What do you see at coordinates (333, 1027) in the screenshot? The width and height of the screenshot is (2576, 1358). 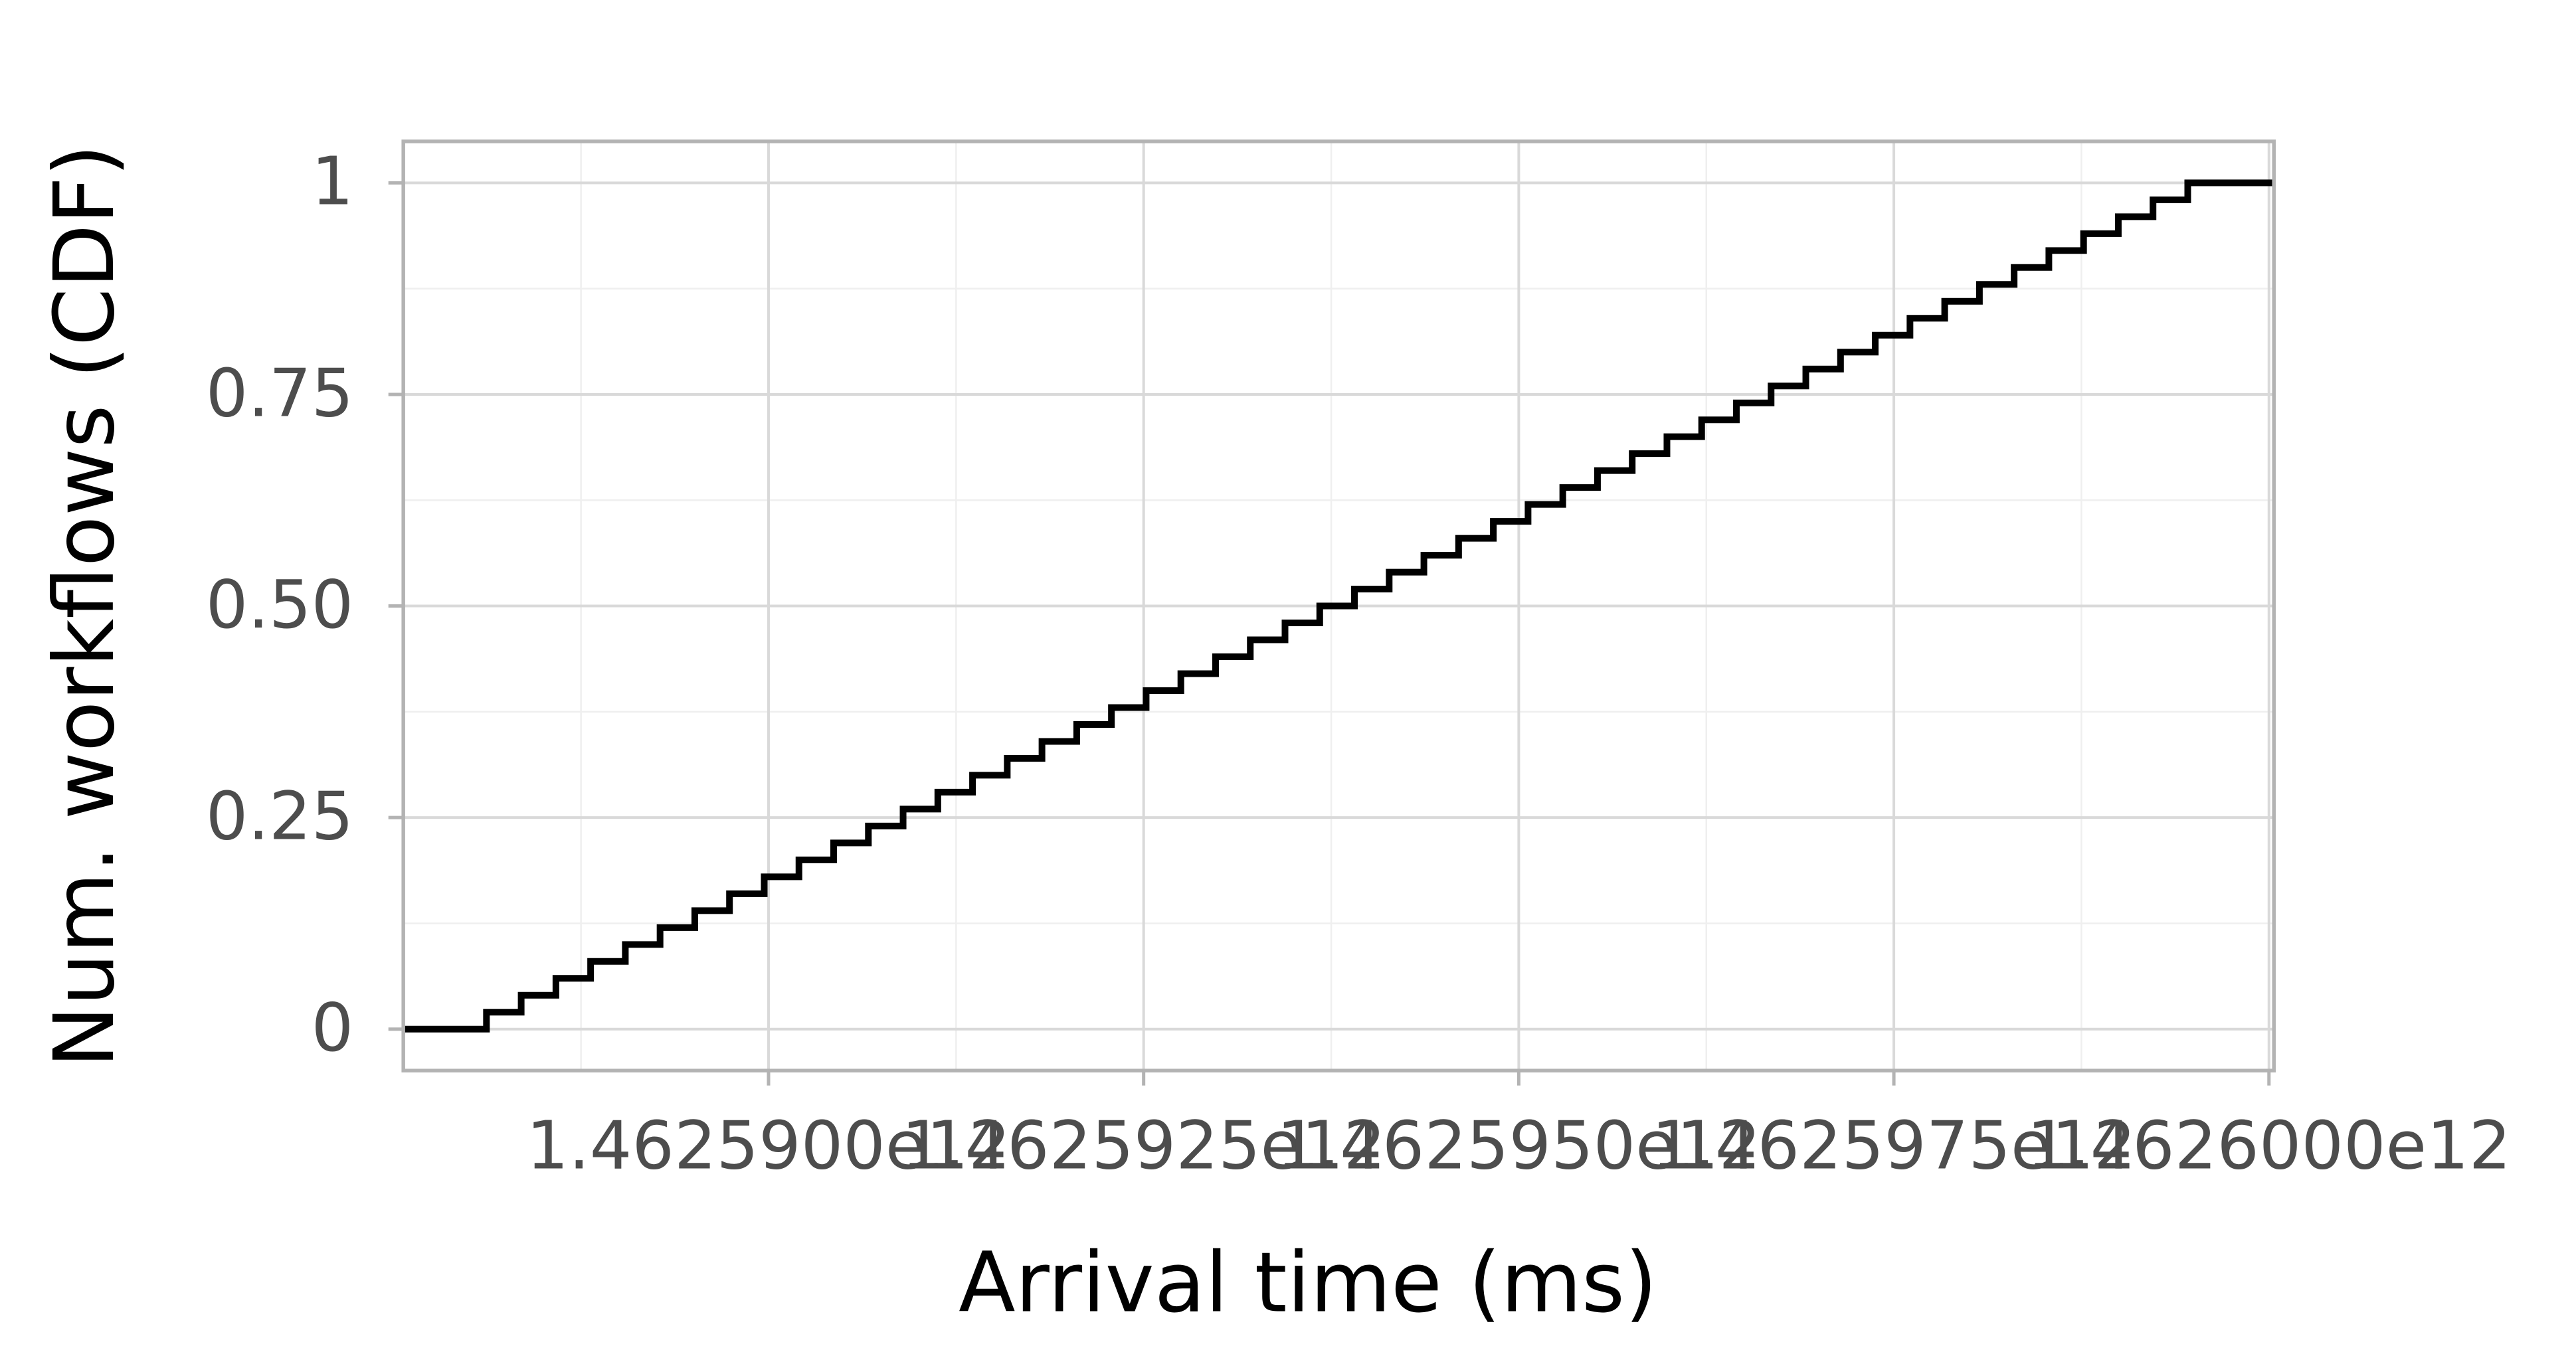 I see `y-tick-label: 0` at bounding box center [333, 1027].